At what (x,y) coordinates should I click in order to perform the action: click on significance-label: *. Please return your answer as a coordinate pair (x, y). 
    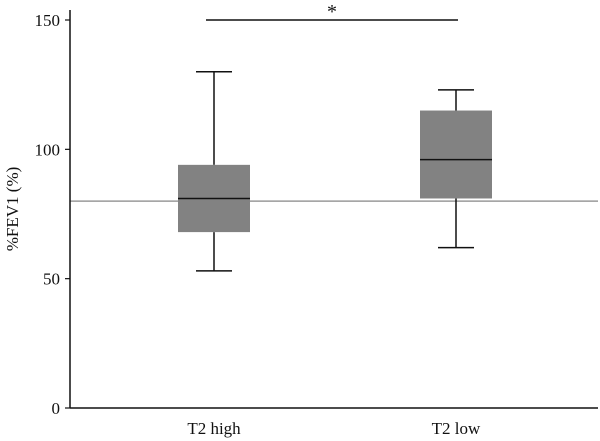
    Looking at the image, I should click on (332, 12).